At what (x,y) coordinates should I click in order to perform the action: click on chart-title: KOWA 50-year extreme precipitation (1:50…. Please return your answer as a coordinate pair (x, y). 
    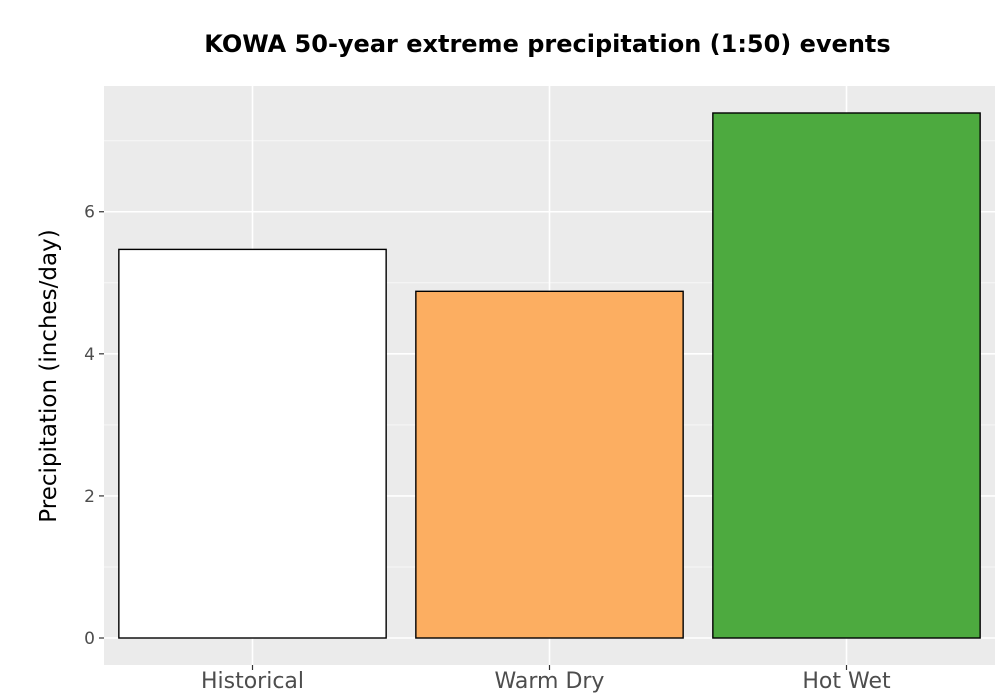
    Looking at the image, I should click on (547, 44).